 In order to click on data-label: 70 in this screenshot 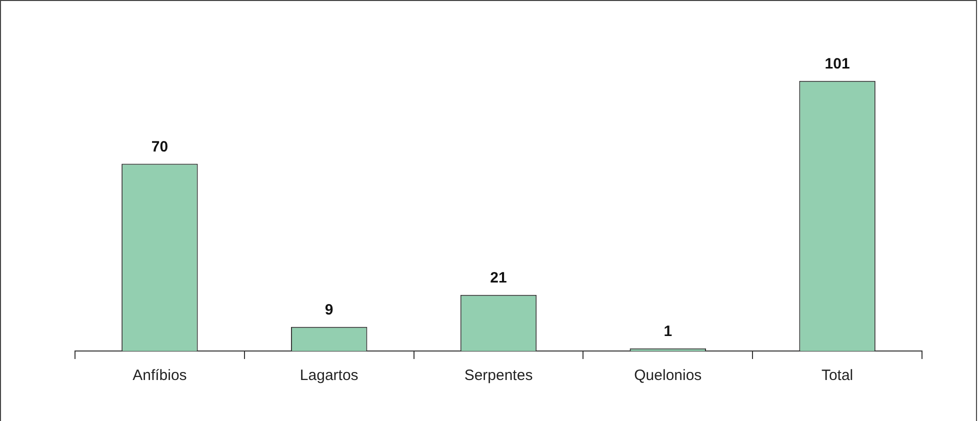, I will do `click(159, 147)`.